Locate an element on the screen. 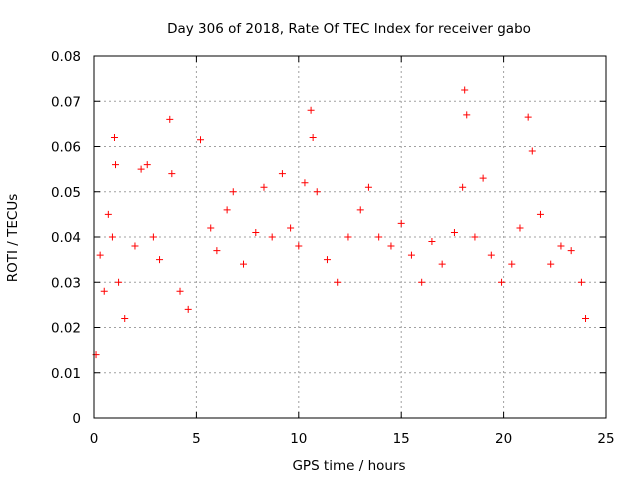 The height and width of the screenshot is (480, 640). x-tick-label: 15 is located at coordinates (401, 439).